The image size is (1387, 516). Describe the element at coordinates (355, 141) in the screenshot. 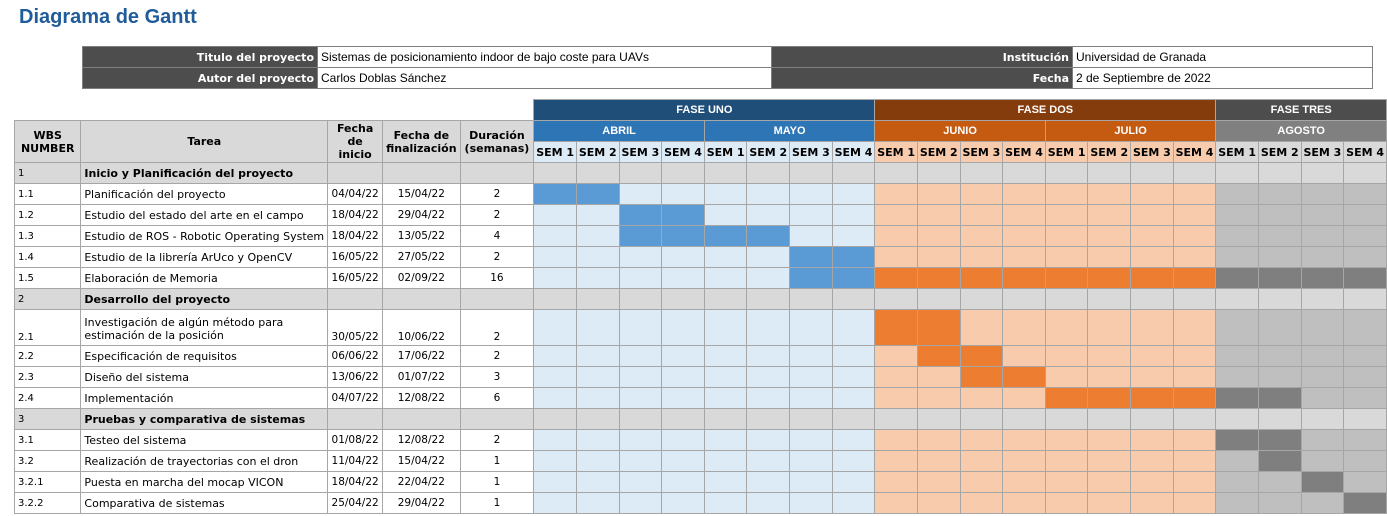

I see `start-date-header: Fecha de inicio` at that location.